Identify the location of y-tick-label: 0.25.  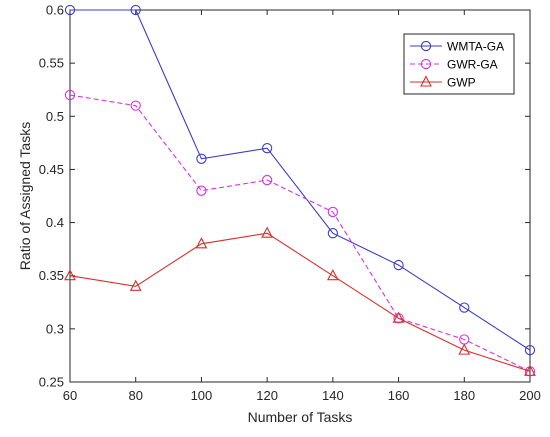
(51, 382).